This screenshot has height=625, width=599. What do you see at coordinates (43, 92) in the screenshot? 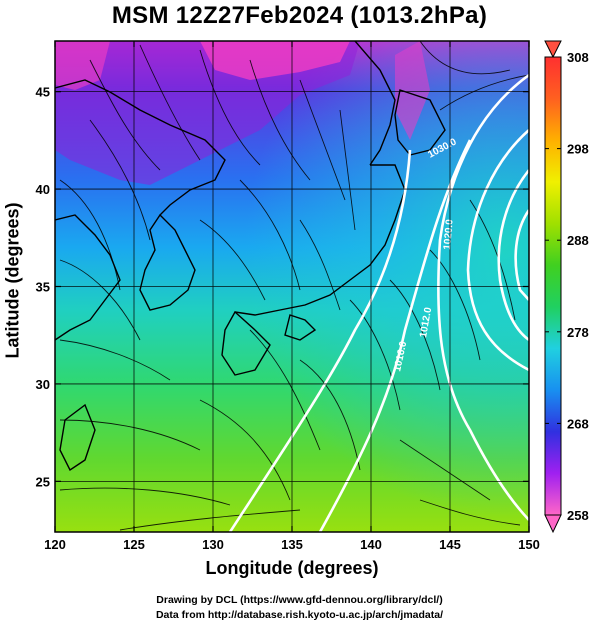
I see `y-tick-label: 45` at bounding box center [43, 92].